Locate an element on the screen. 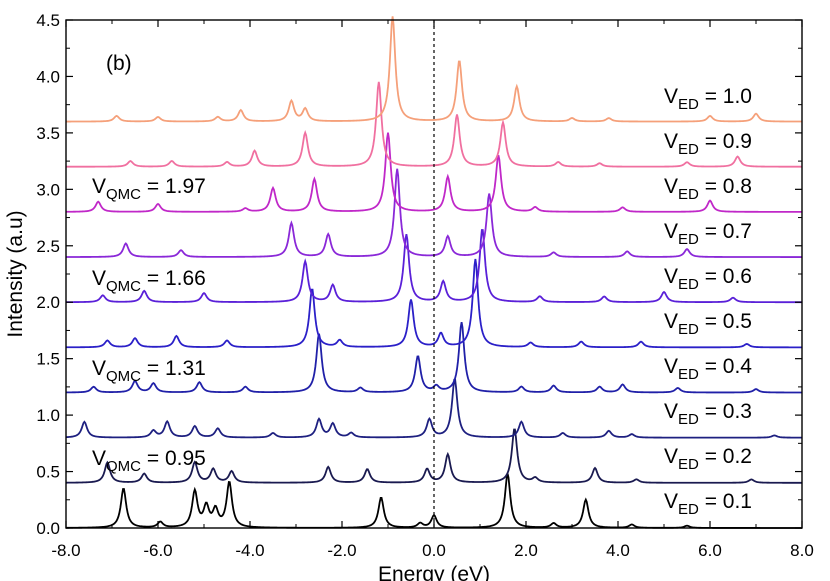  y-tick-label: 0.5 is located at coordinates (48, 472).